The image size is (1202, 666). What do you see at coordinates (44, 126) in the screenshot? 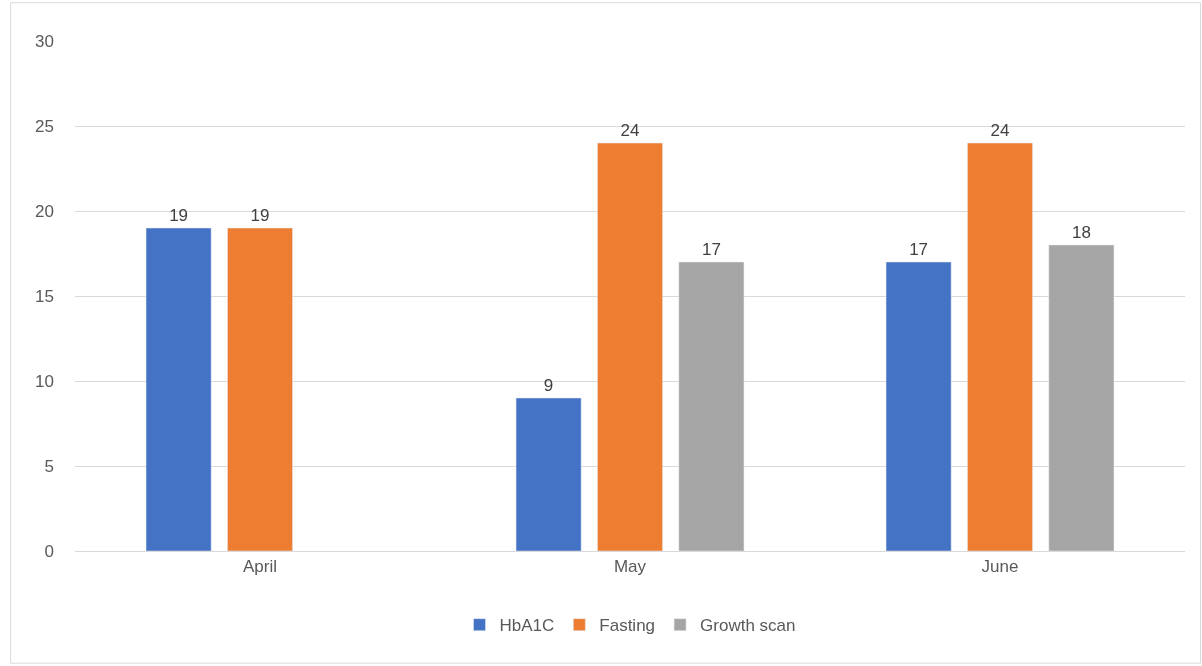
I see `y-tick-label: 25` at bounding box center [44, 126].